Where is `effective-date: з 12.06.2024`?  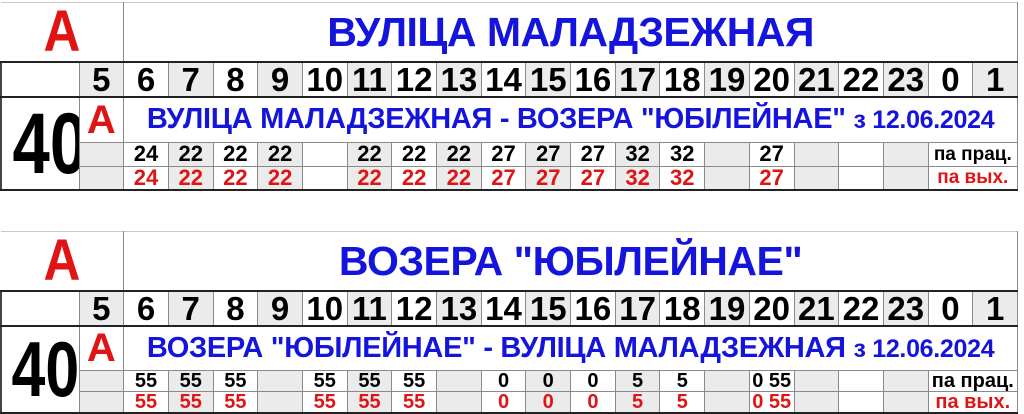
effective-date: з 12.06.2024 is located at coordinates (924, 120).